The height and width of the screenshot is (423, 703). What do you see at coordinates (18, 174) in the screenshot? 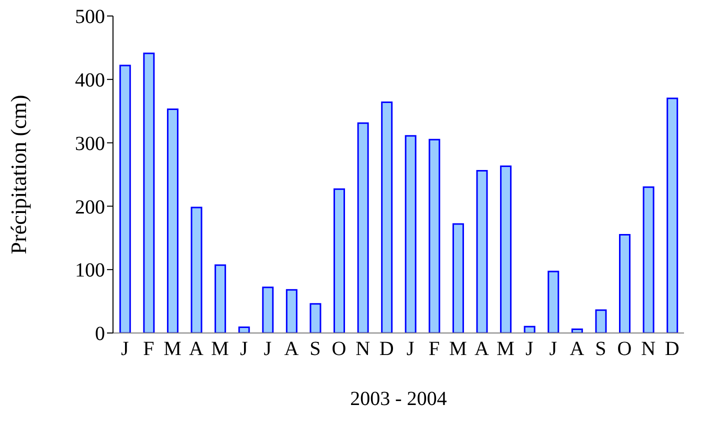
I see `y-axis-title: Précipitation (cm)` at bounding box center [18, 174].